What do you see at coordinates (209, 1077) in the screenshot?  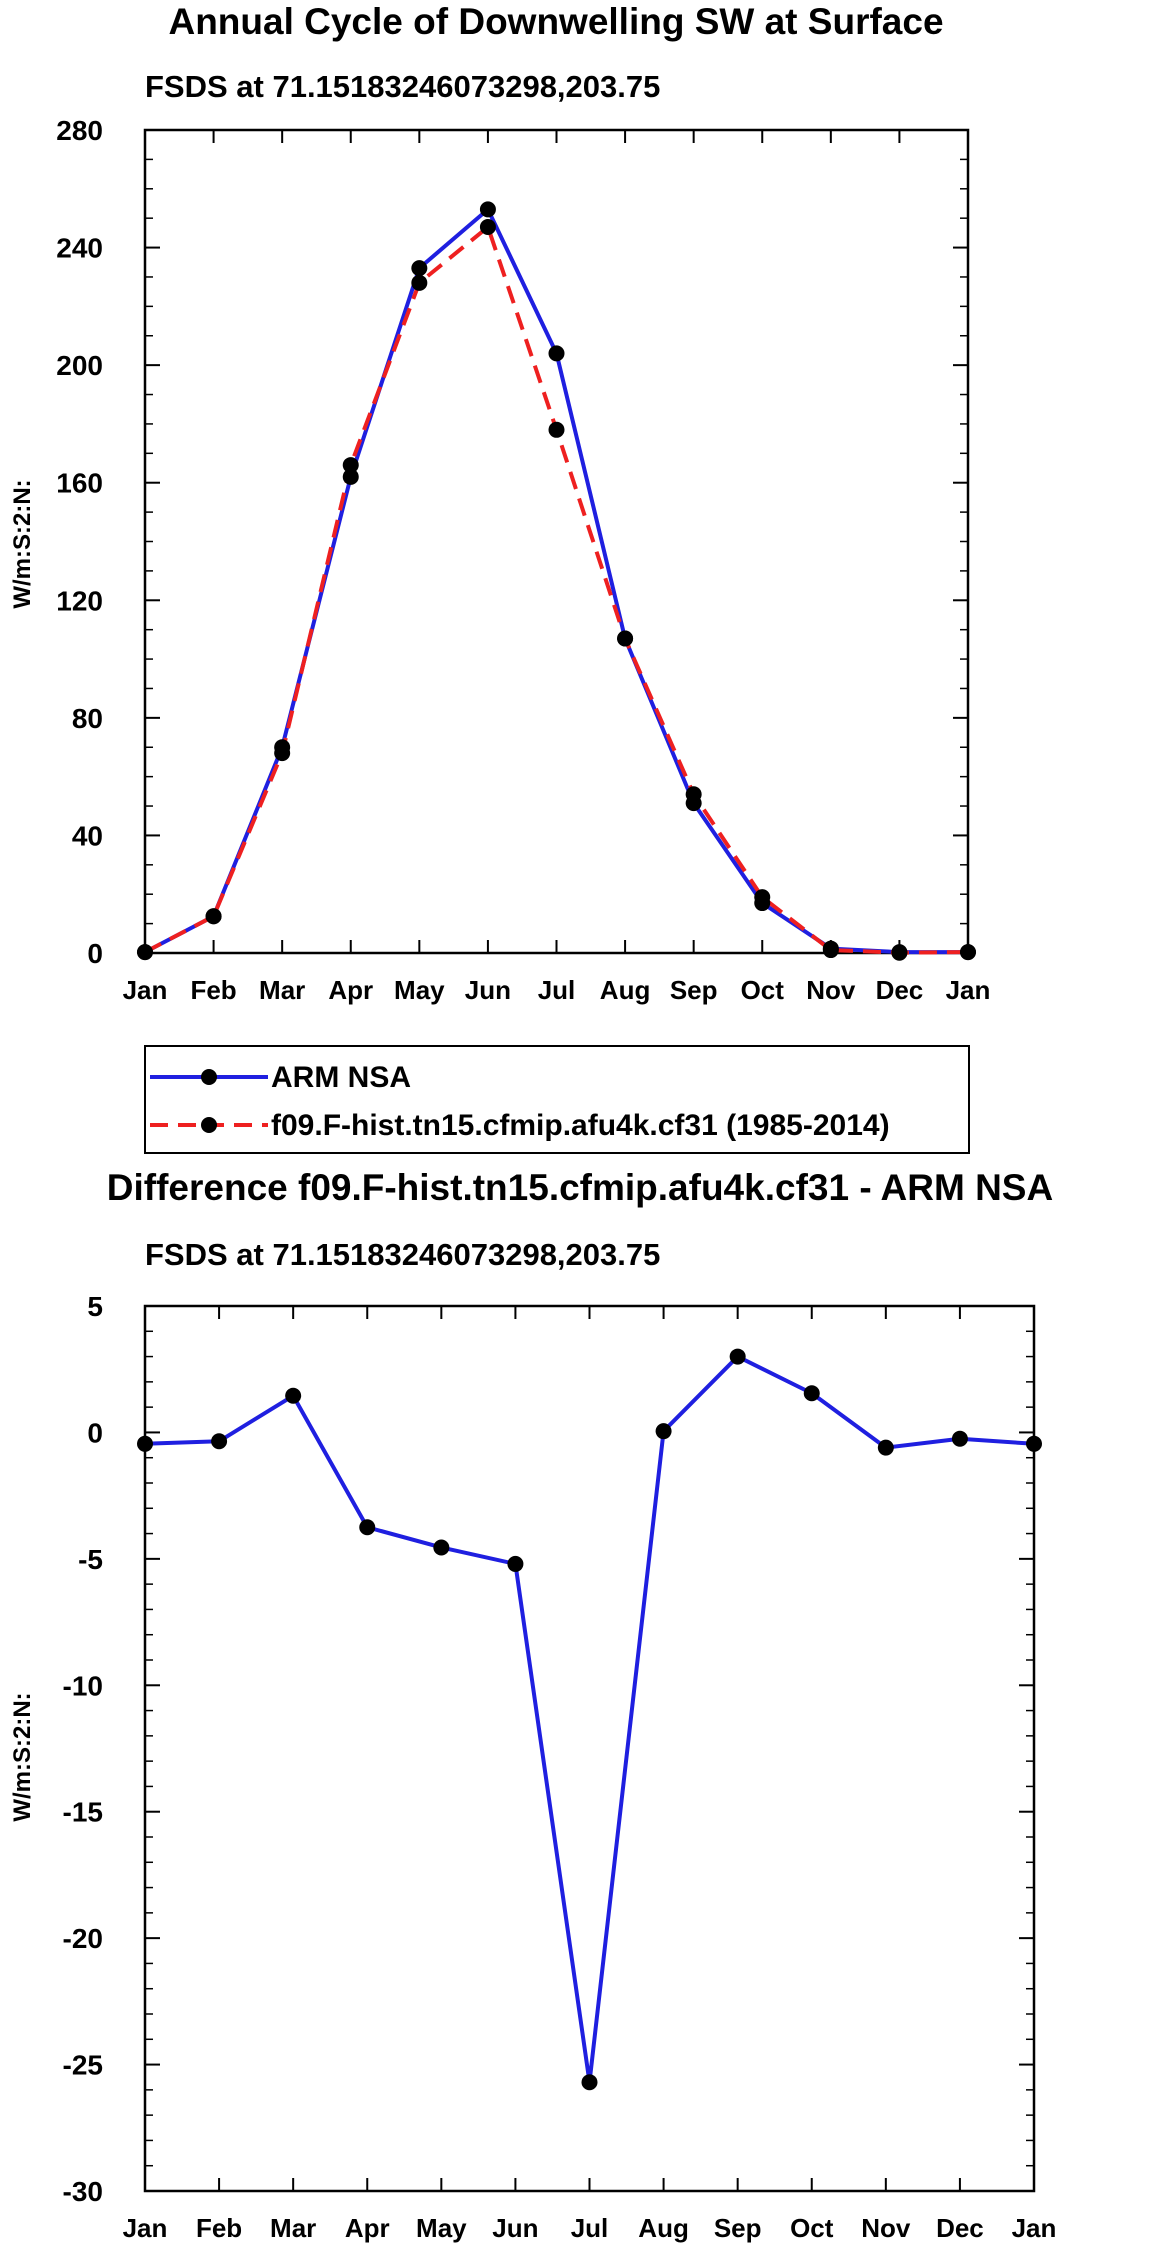 I see `legend-arm-nsa-marker` at bounding box center [209, 1077].